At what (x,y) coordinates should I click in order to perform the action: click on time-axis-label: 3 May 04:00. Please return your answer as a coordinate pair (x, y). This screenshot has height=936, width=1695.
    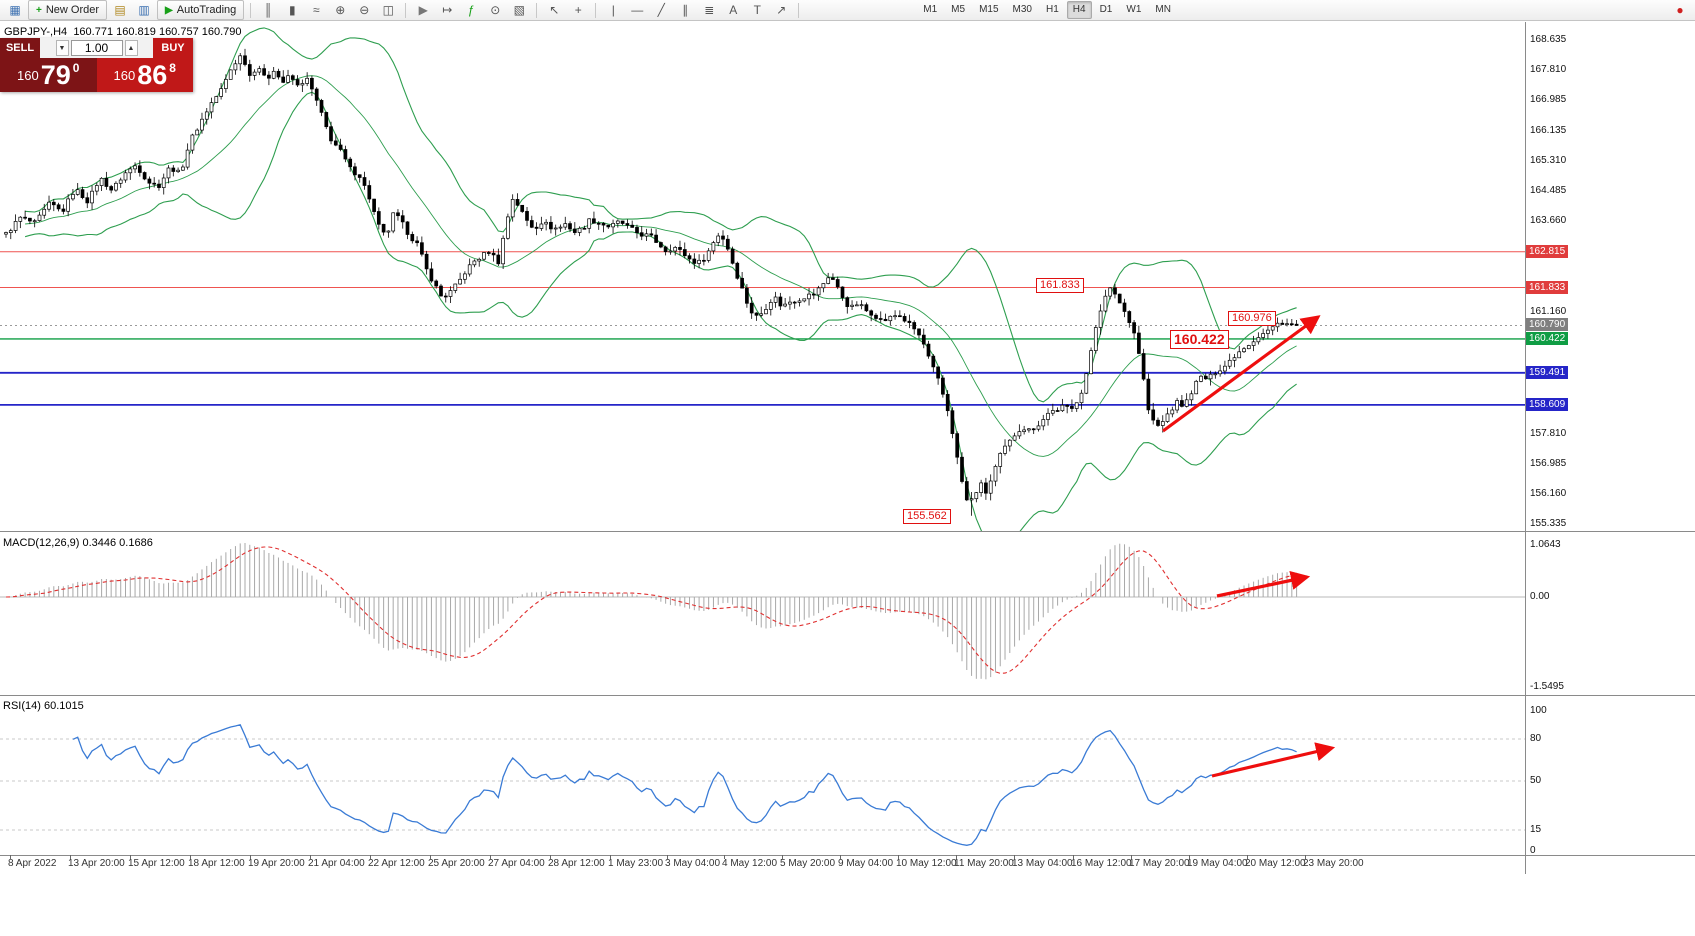
    Looking at the image, I should click on (693, 863).